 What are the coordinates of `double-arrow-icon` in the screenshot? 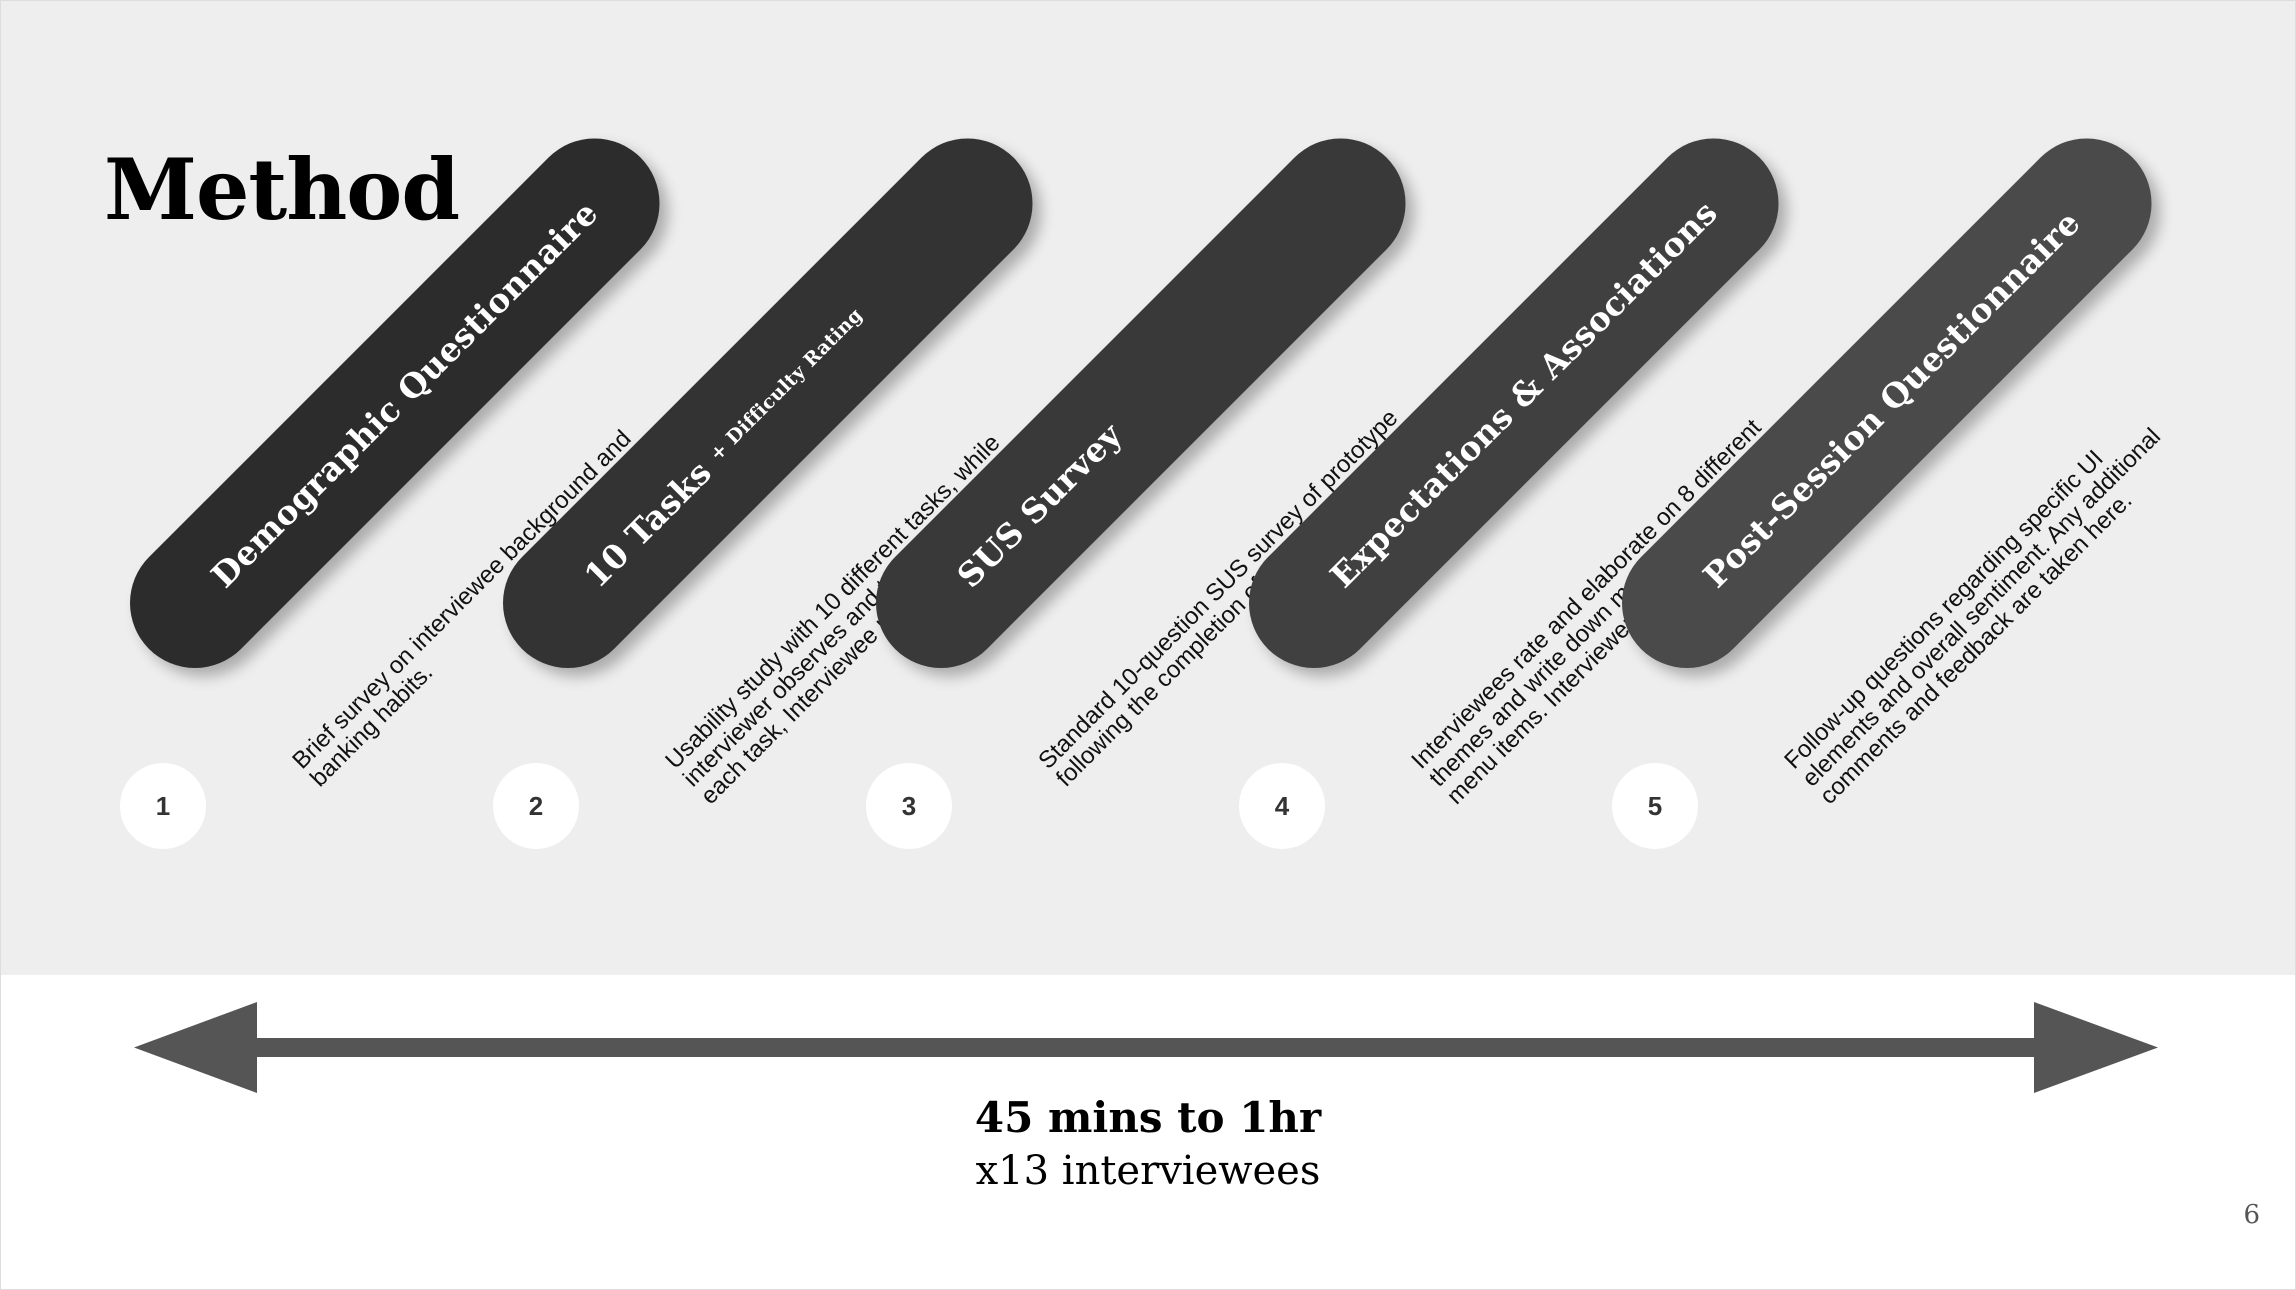 It's located at (1146, 1047).